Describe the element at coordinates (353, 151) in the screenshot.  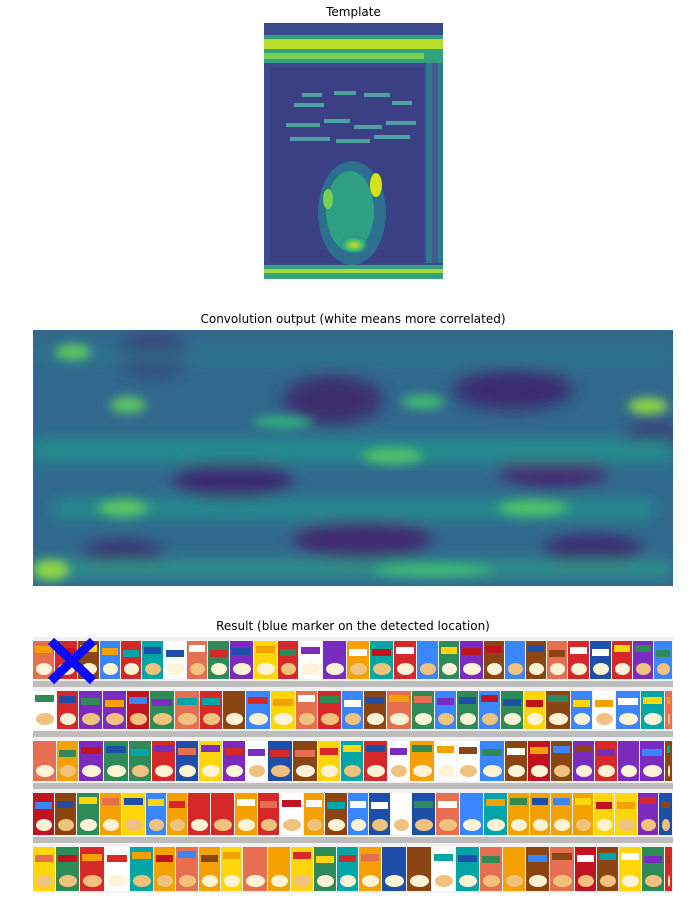
I see `template-image` at that location.